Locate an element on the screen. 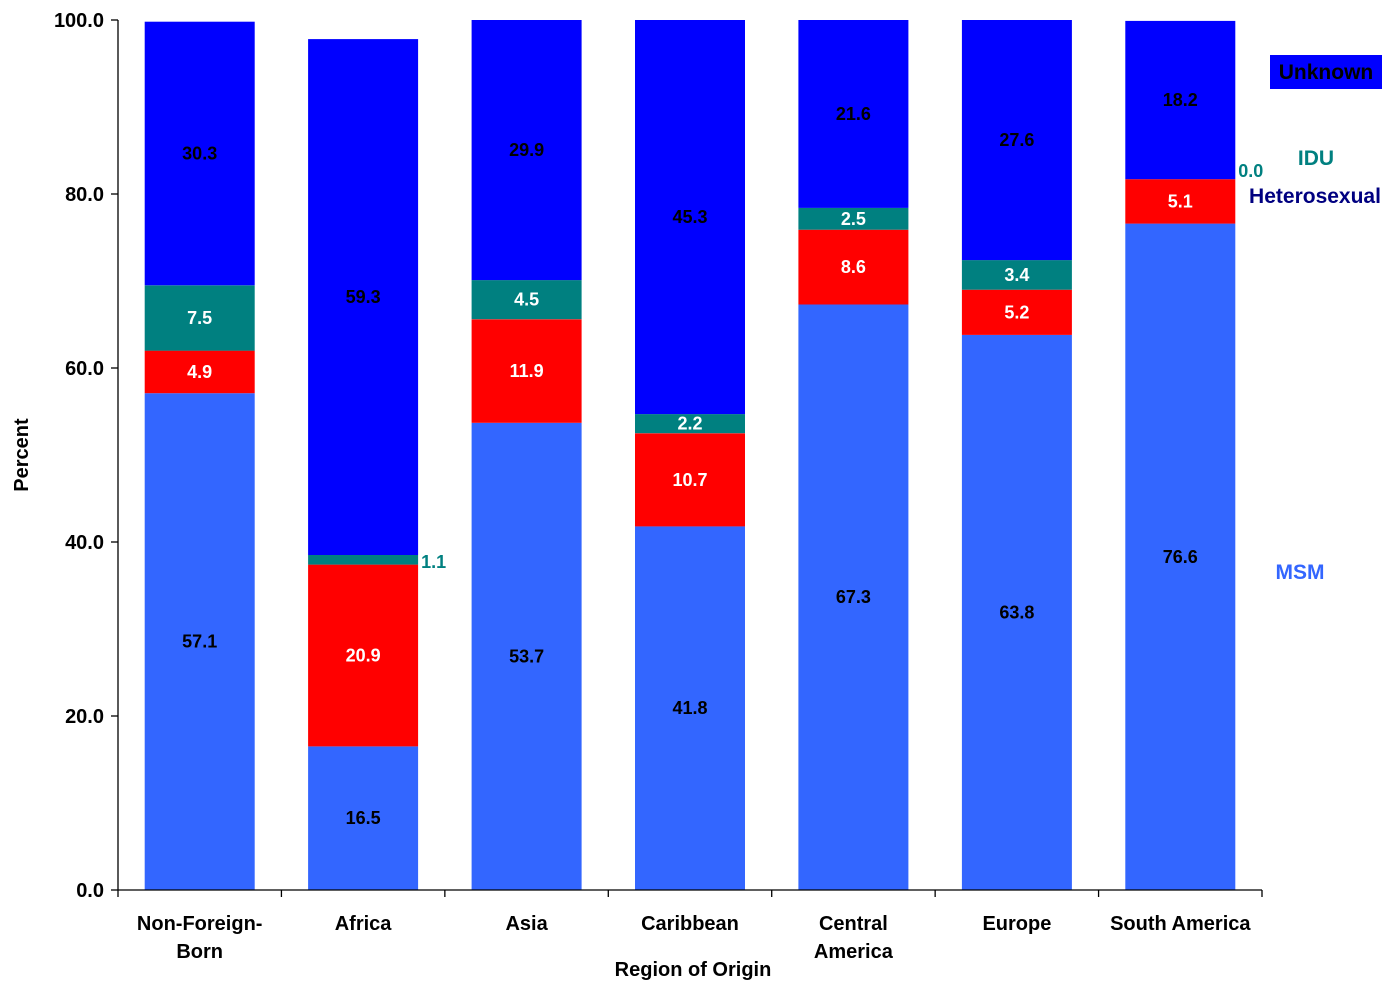 The image size is (1387, 982). legend-label-heterosexual: Heterosexual is located at coordinates (1315, 196).